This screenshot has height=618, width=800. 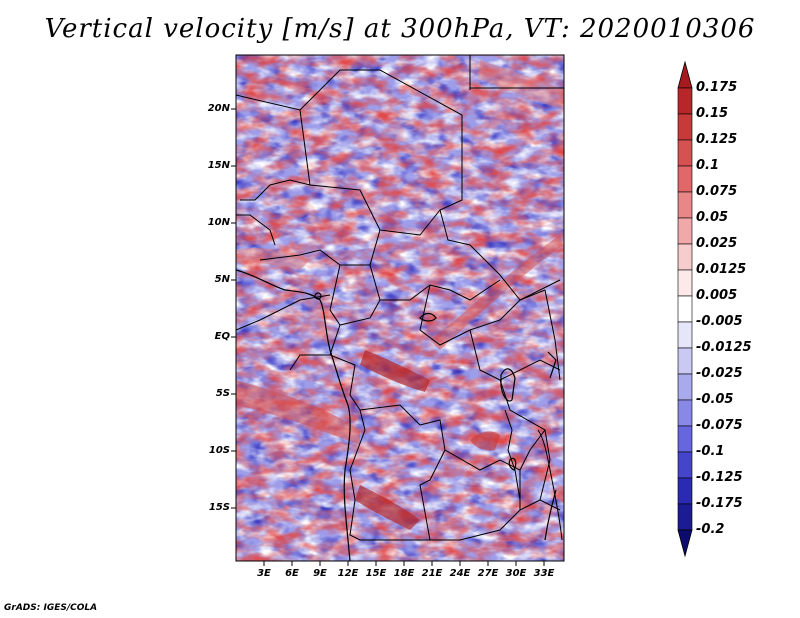 What do you see at coordinates (715, 399) in the screenshot?
I see `colorbar-label: -0.05` at bounding box center [715, 399].